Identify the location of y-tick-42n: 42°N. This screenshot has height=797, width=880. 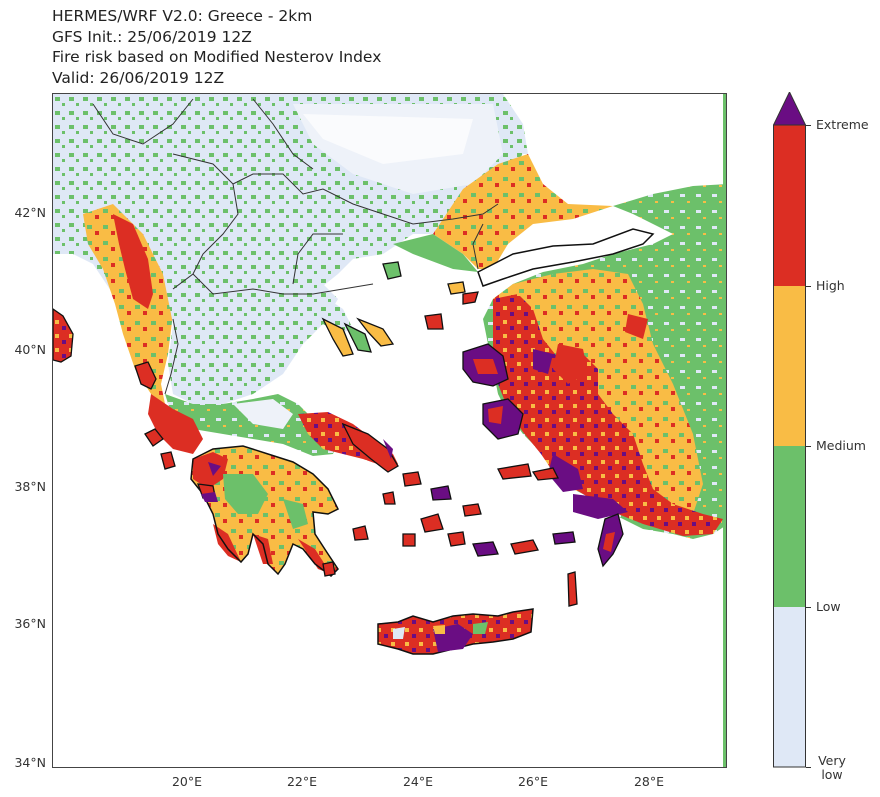
(30, 212).